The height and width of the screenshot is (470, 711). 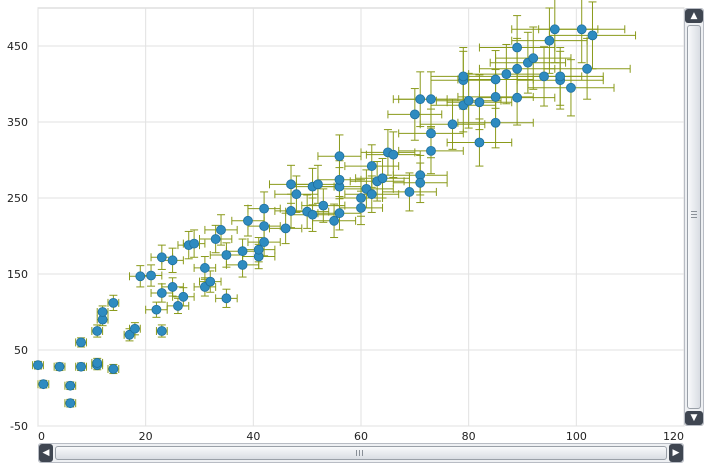 What do you see at coordinates (676, 453) in the screenshot?
I see `scroll-right-button: ▶` at bounding box center [676, 453].